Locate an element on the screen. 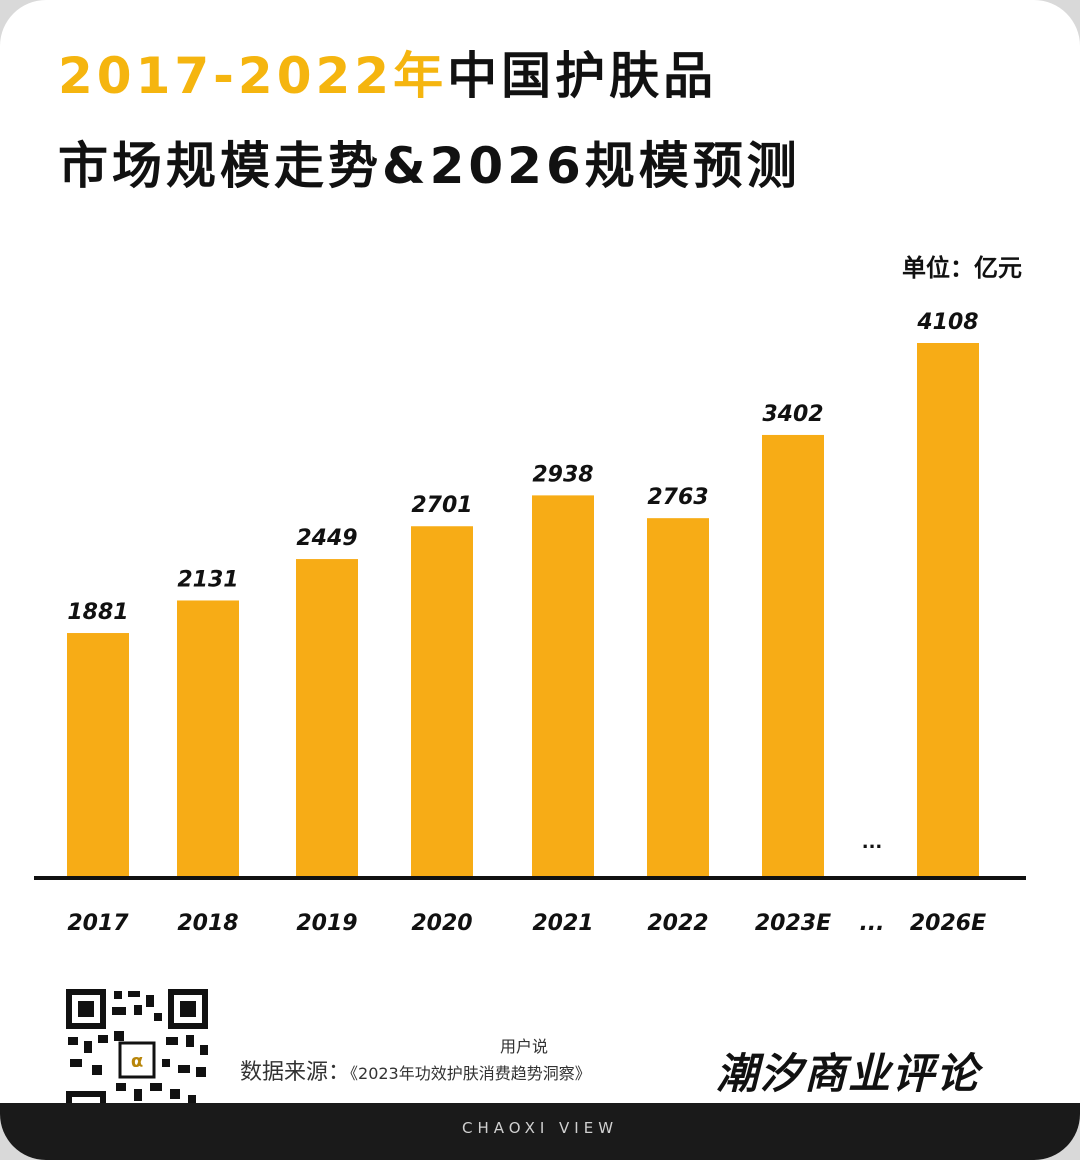 This screenshot has width=1080, height=1160. bar-2026E is located at coordinates (948, 610).